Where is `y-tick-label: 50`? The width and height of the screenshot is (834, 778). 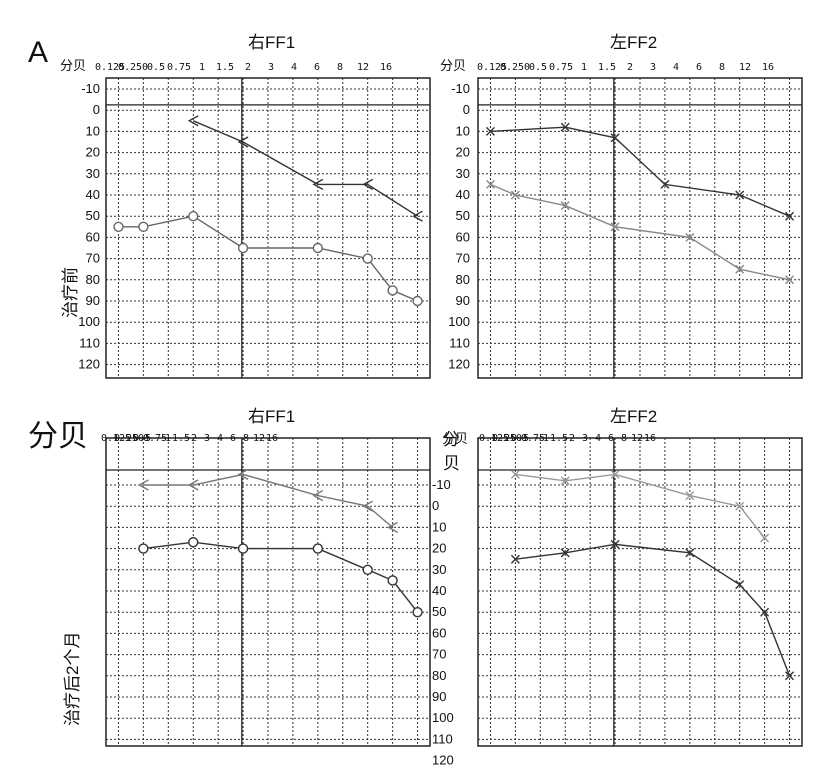 y-tick-label: 50 is located at coordinates (93, 215).